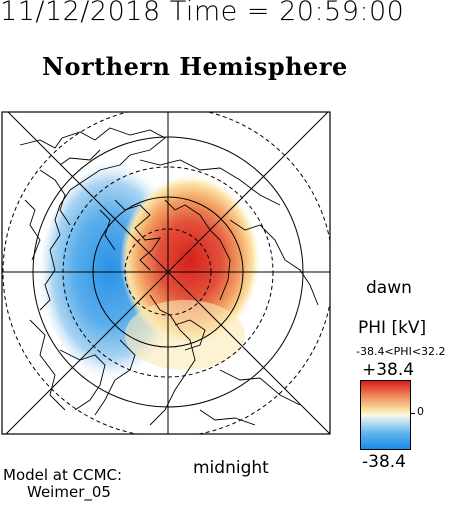  Describe the element at coordinates (420, 411) in the screenshot. I see `colorbar-zero-label: 0` at that location.